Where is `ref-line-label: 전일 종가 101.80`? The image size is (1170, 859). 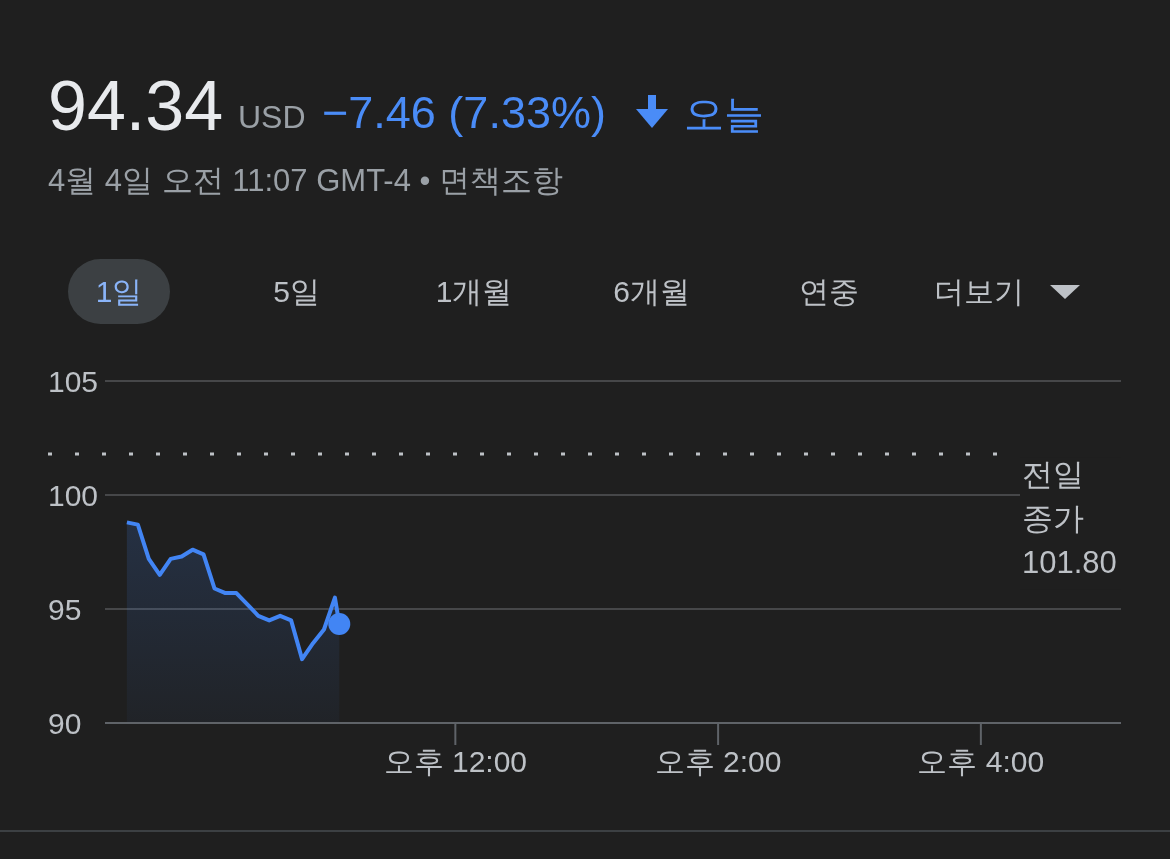
ref-line-label: 전일 종가 101.80 is located at coordinates (1069, 518).